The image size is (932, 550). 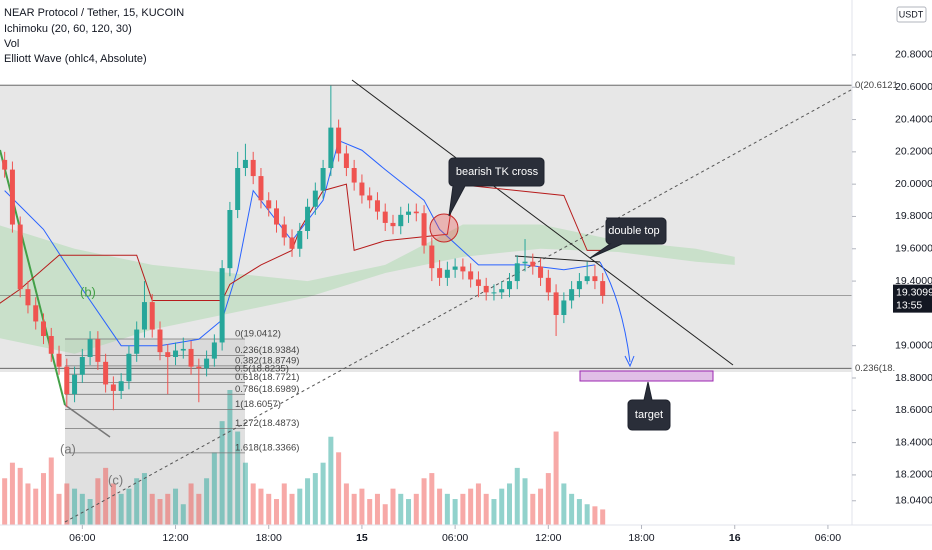 What do you see at coordinates (615, 312) in the screenshot?
I see `projection` at bounding box center [615, 312].